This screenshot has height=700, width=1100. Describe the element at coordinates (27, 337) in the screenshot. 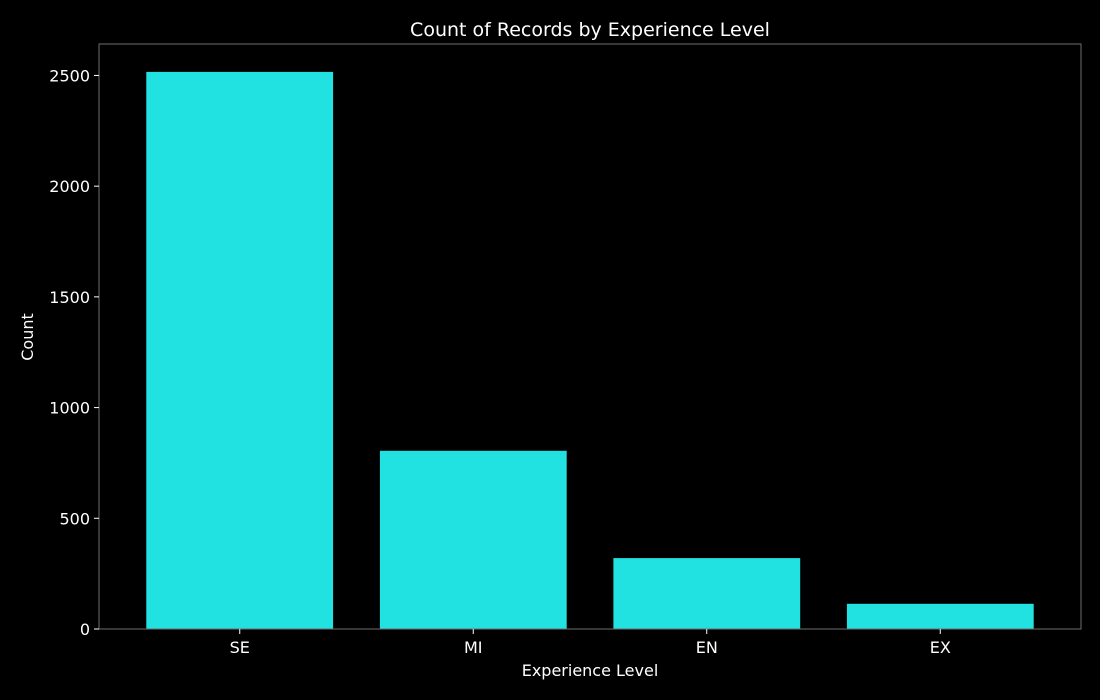

I see `y-axis-label: Count` at that location.